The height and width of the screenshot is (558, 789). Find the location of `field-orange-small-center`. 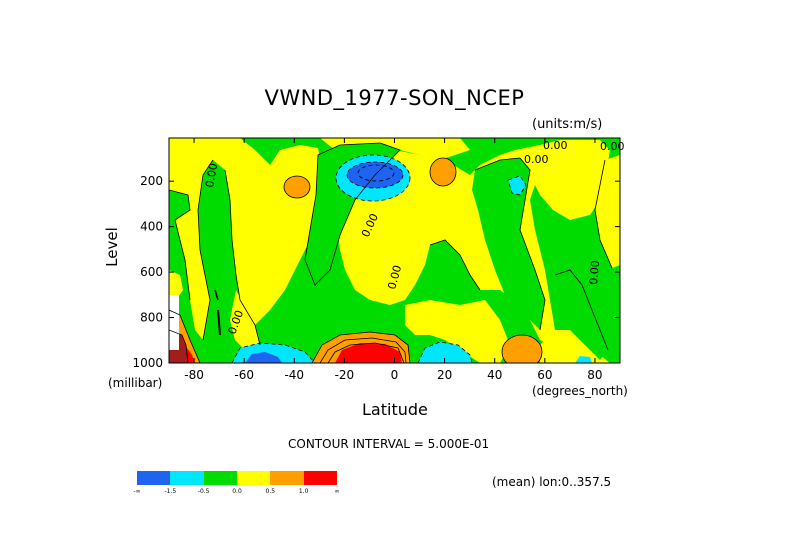

field-orange-small-center is located at coordinates (443, 172).